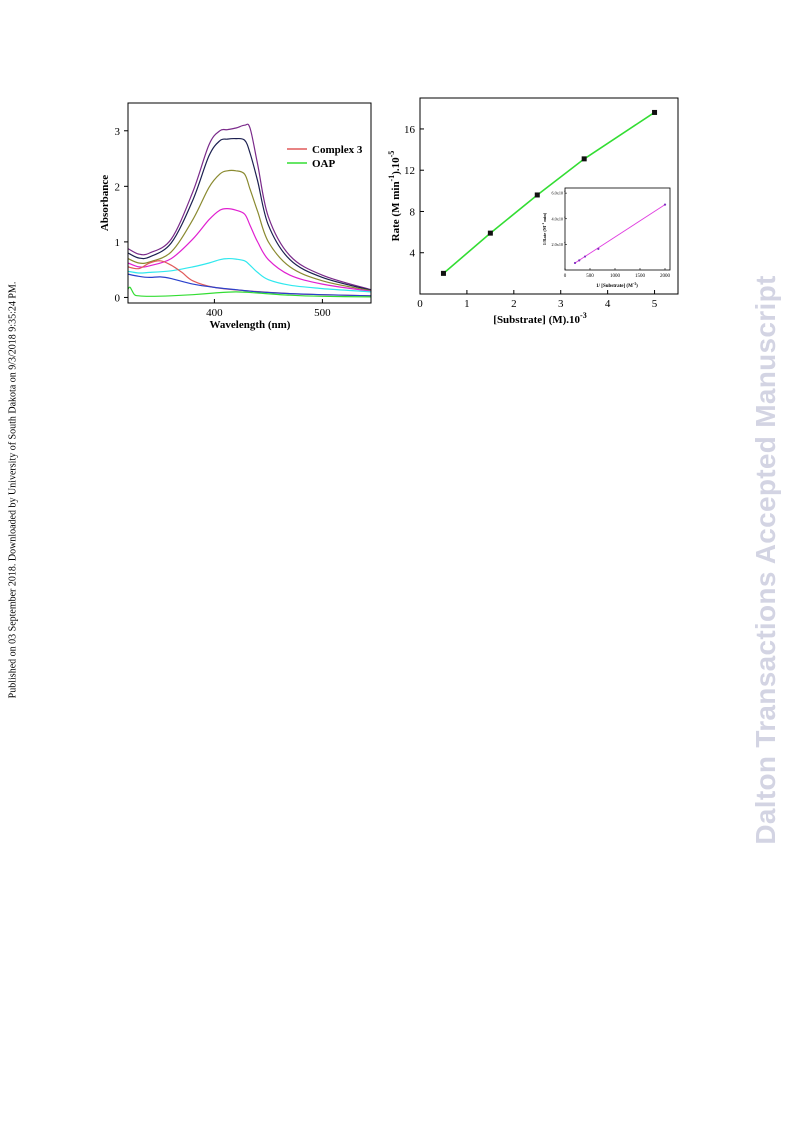  What do you see at coordinates (118, 132) in the screenshot?
I see `absorbance-ytick-label: 3` at bounding box center [118, 132].